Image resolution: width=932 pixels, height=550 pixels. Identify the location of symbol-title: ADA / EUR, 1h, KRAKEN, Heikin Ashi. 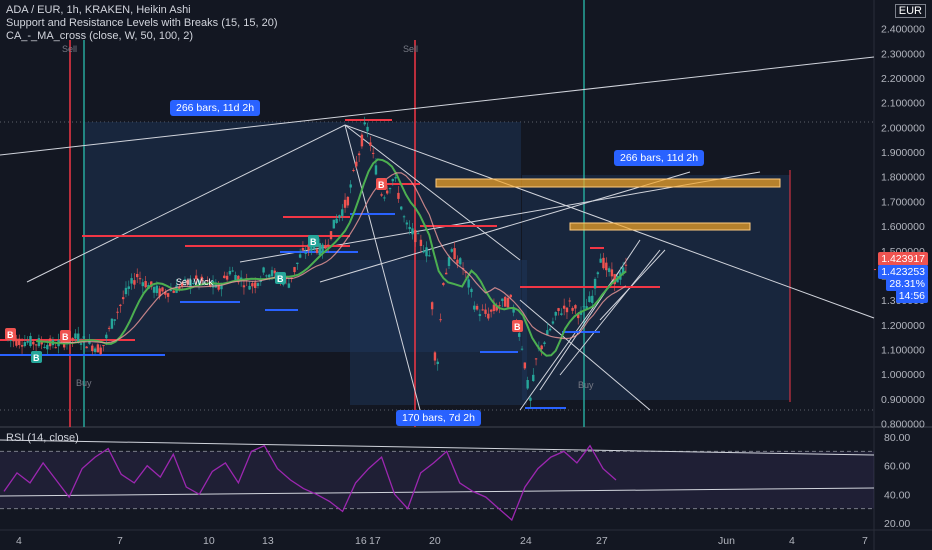
(98, 10).